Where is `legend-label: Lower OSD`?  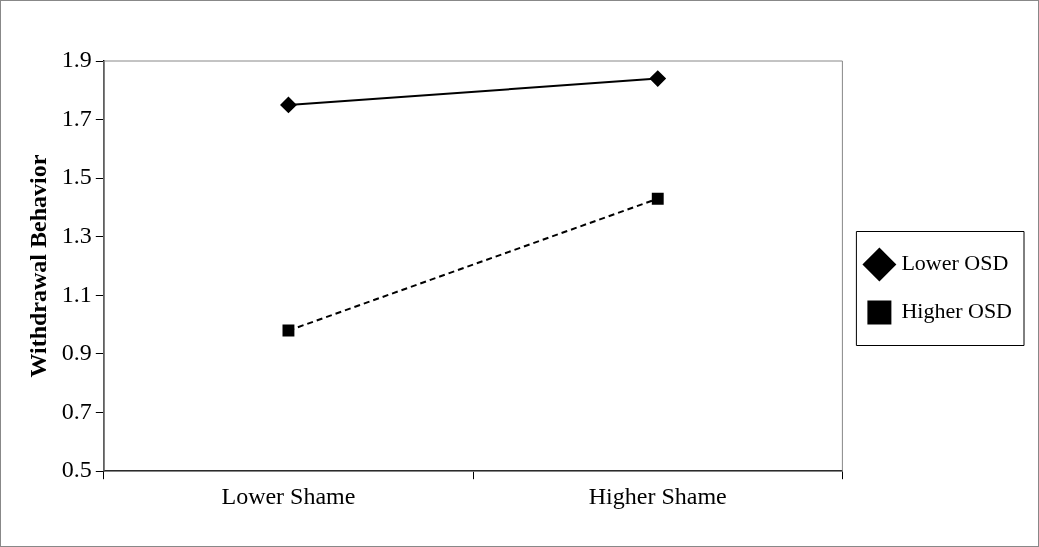 legend-label: Lower OSD is located at coordinates (955, 263).